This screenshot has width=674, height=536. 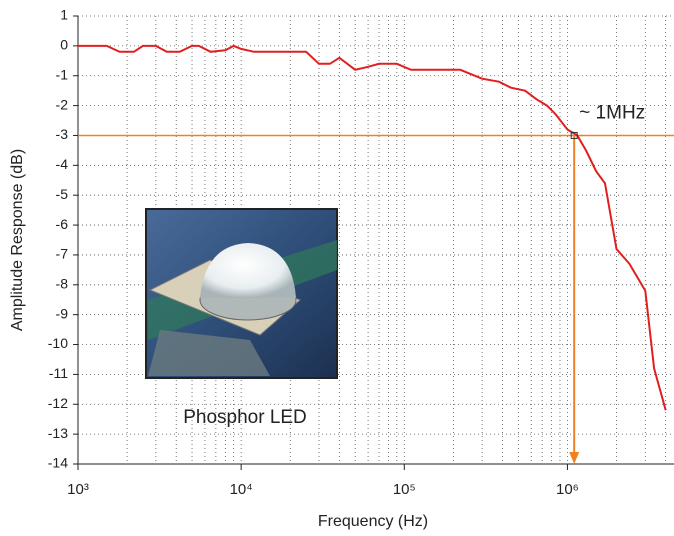 I want to click on y-tick-label: -9, so click(x=62, y=313).